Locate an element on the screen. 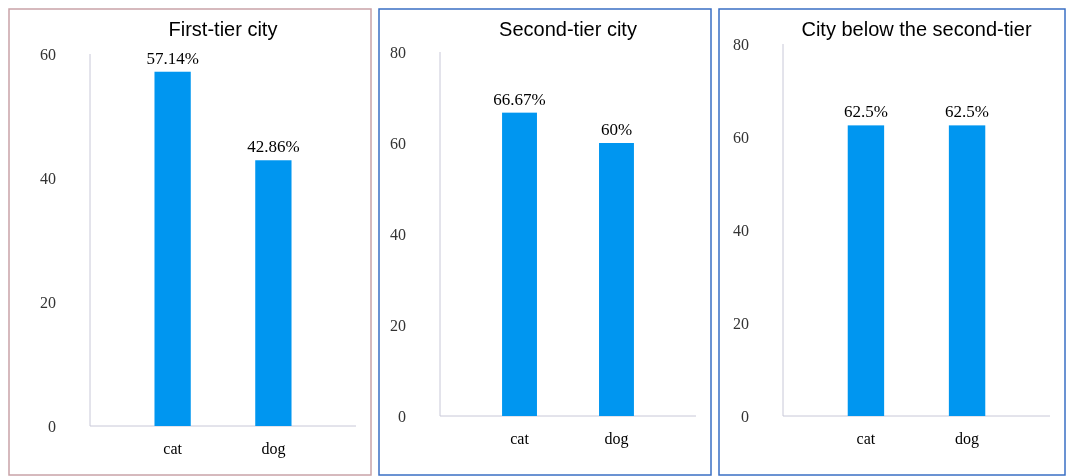  data-label: 42.86% is located at coordinates (273, 147).